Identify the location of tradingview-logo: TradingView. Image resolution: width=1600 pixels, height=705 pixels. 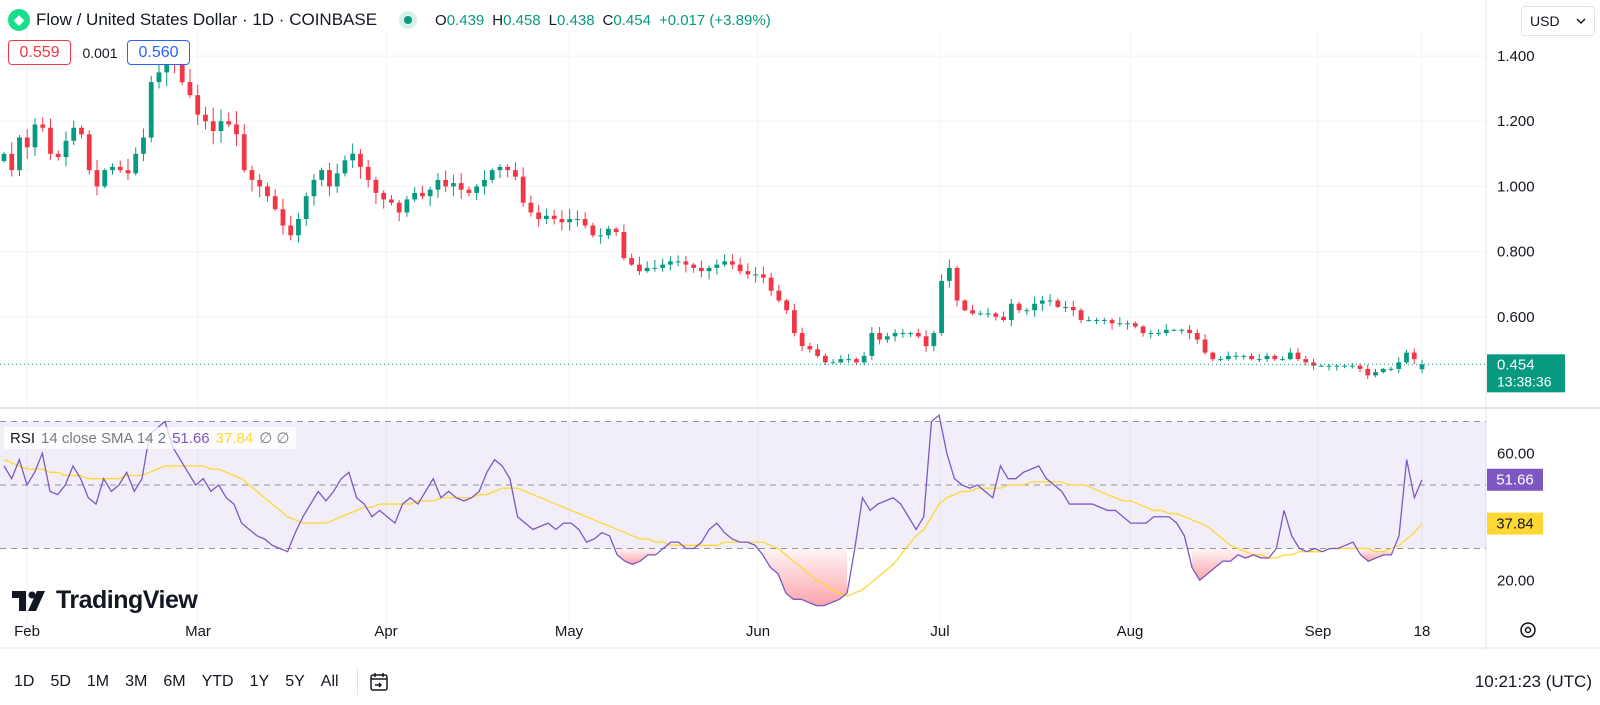
(105, 600).